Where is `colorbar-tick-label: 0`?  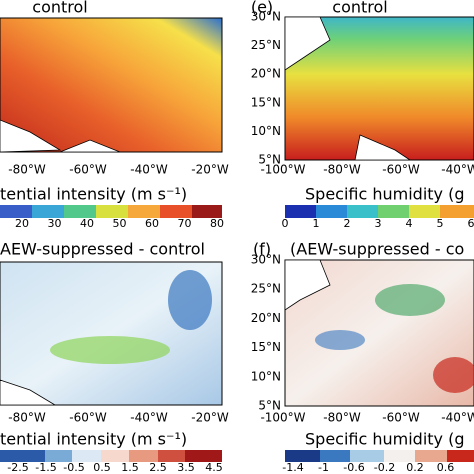 colorbar-tick-label: 0 is located at coordinates (285, 223).